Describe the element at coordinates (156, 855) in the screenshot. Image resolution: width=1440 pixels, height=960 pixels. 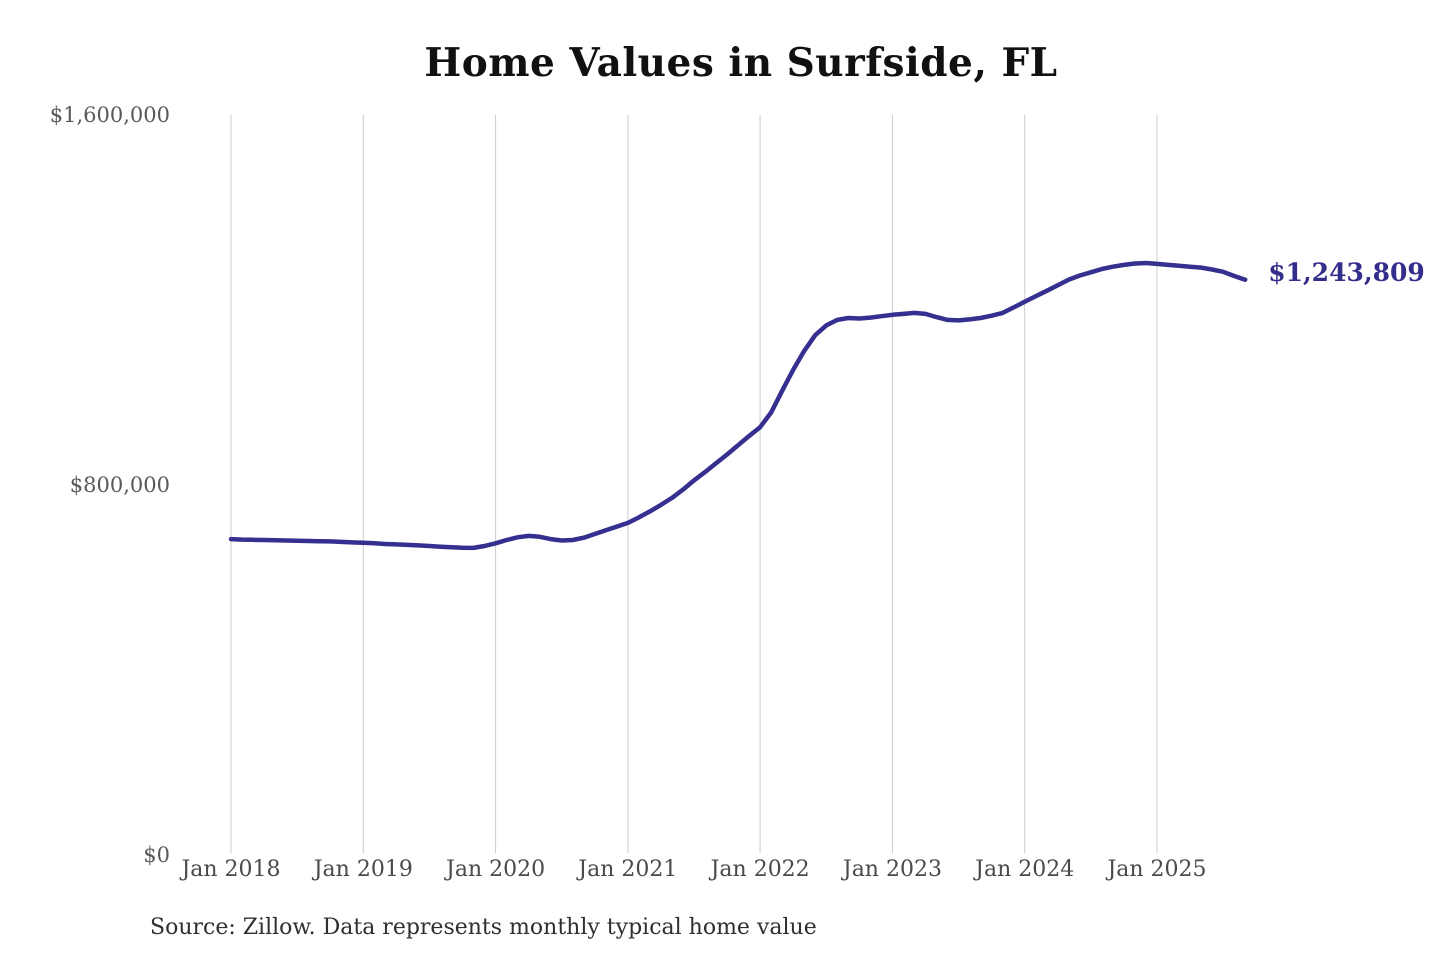
I see `y-tick-label: $0` at that location.